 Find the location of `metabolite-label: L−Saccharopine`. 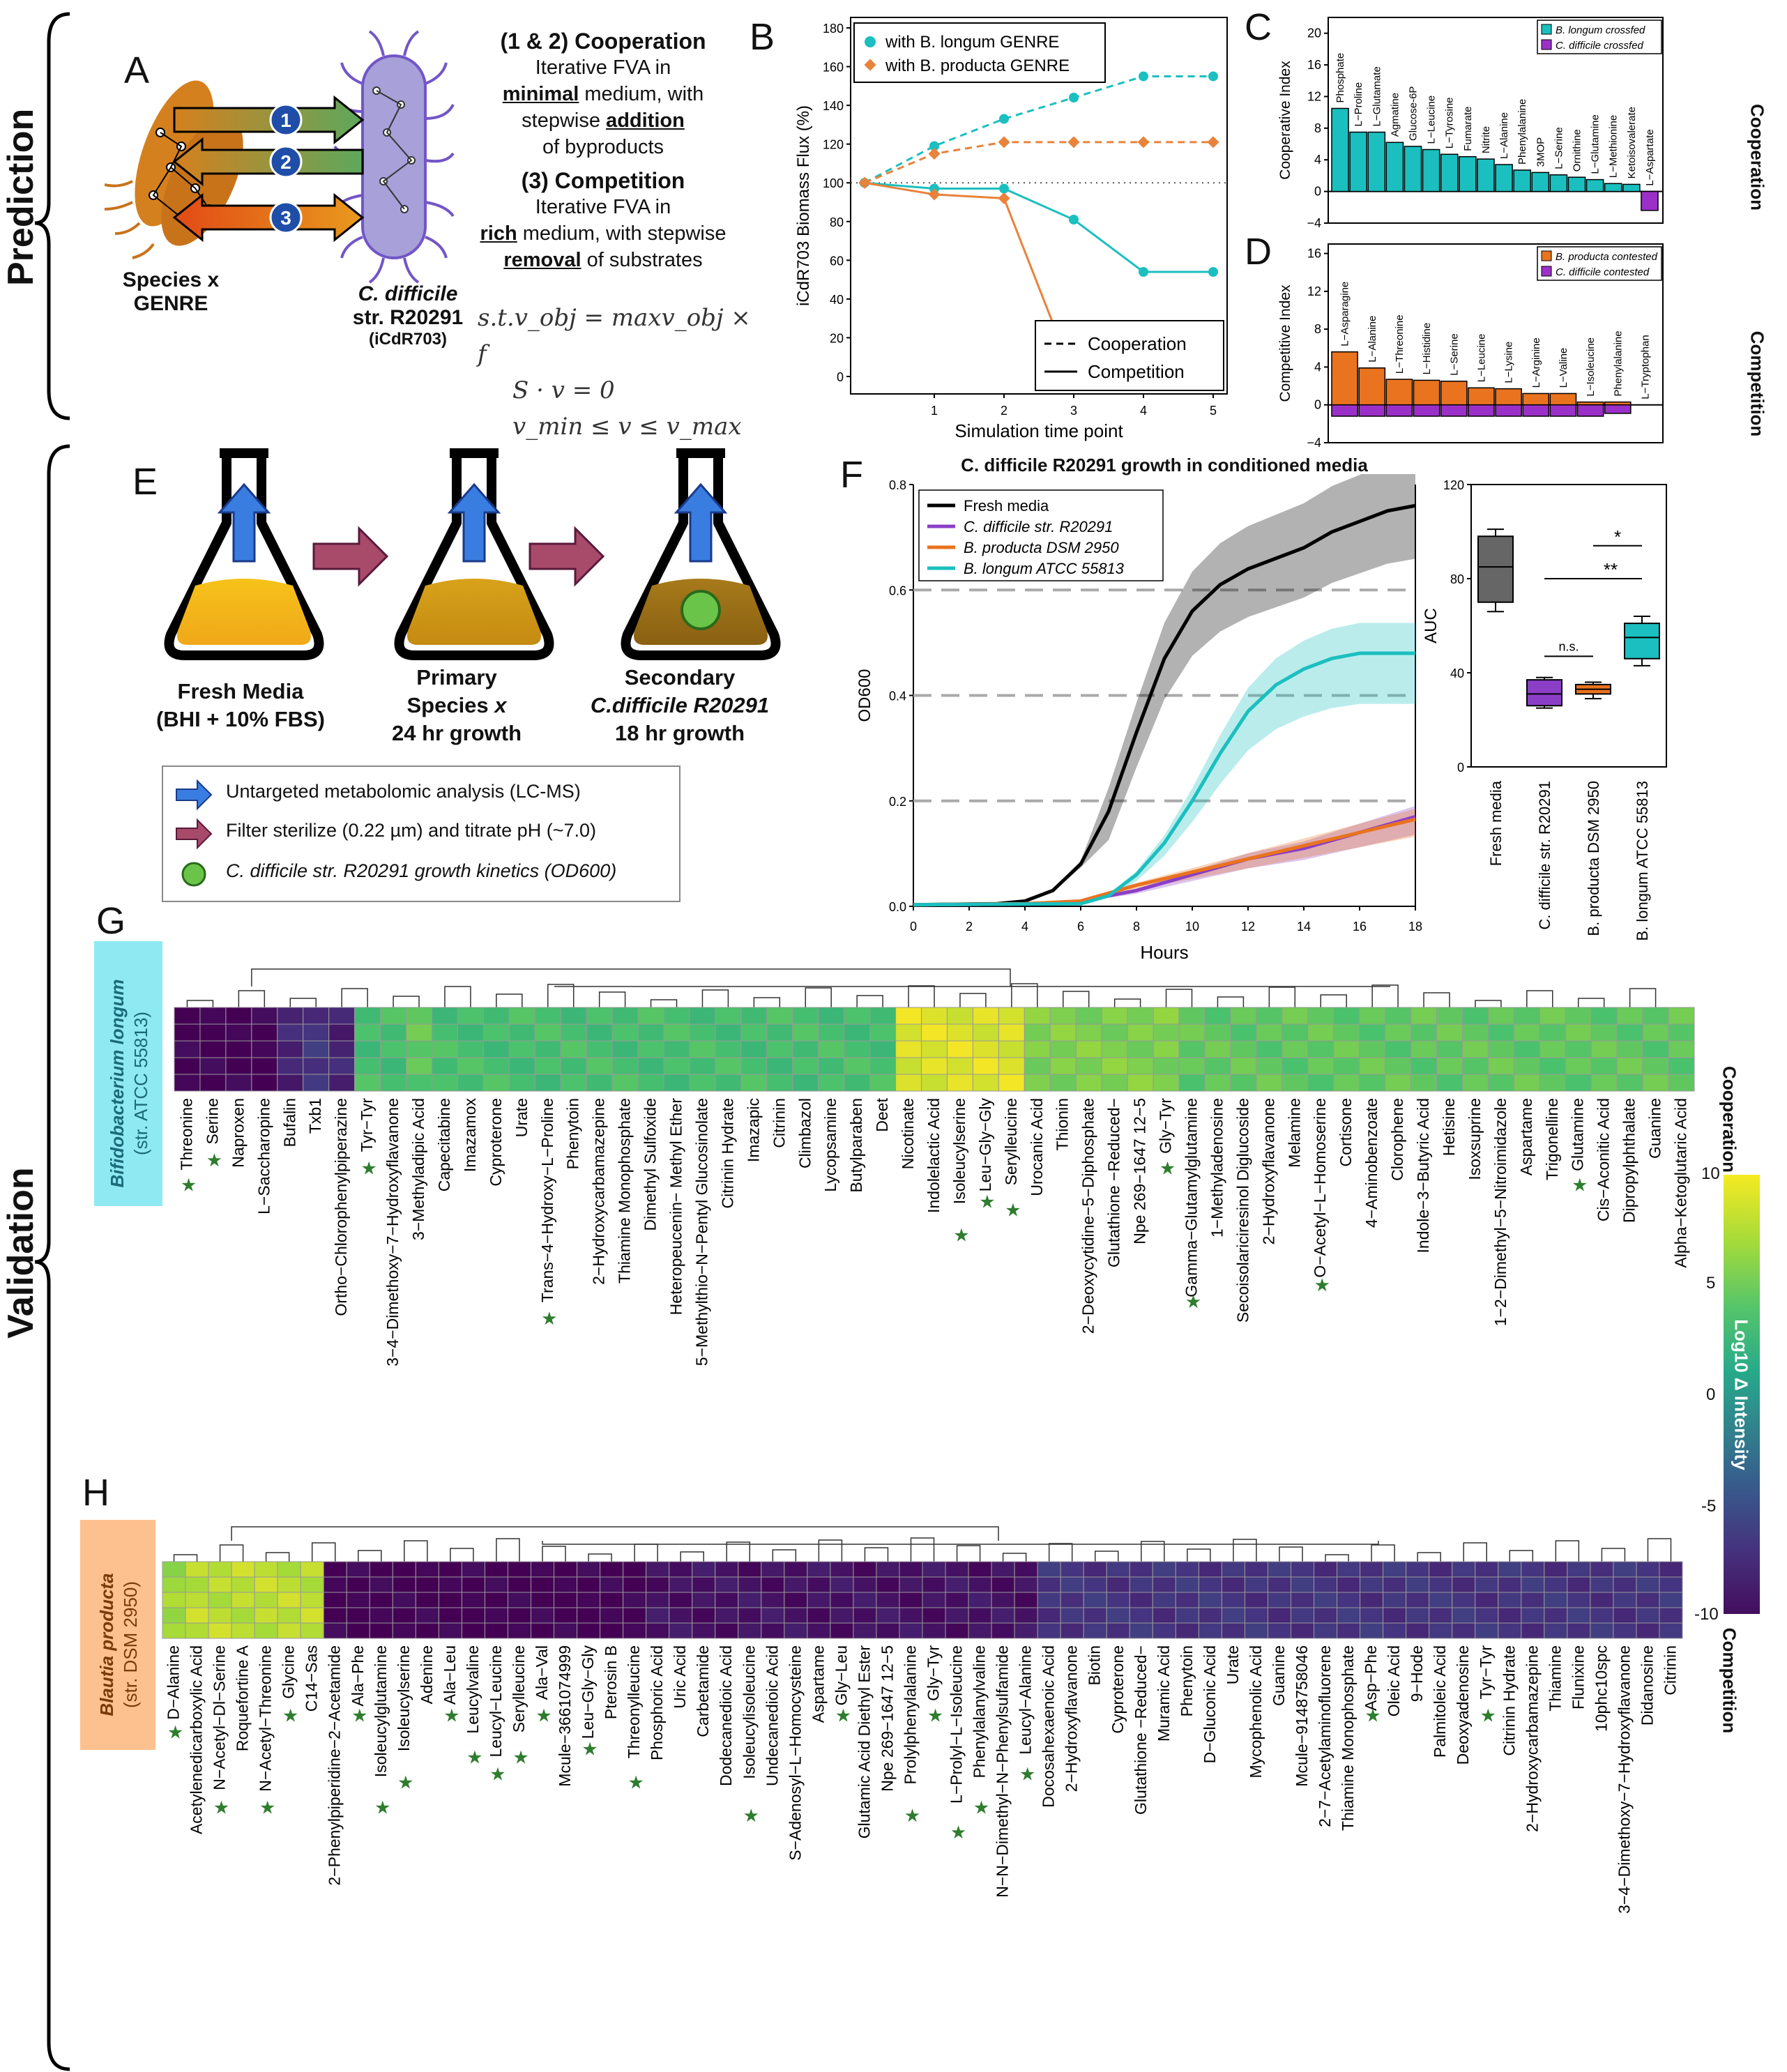

metabolite-label: L−Saccharopine is located at coordinates (263, 1156).